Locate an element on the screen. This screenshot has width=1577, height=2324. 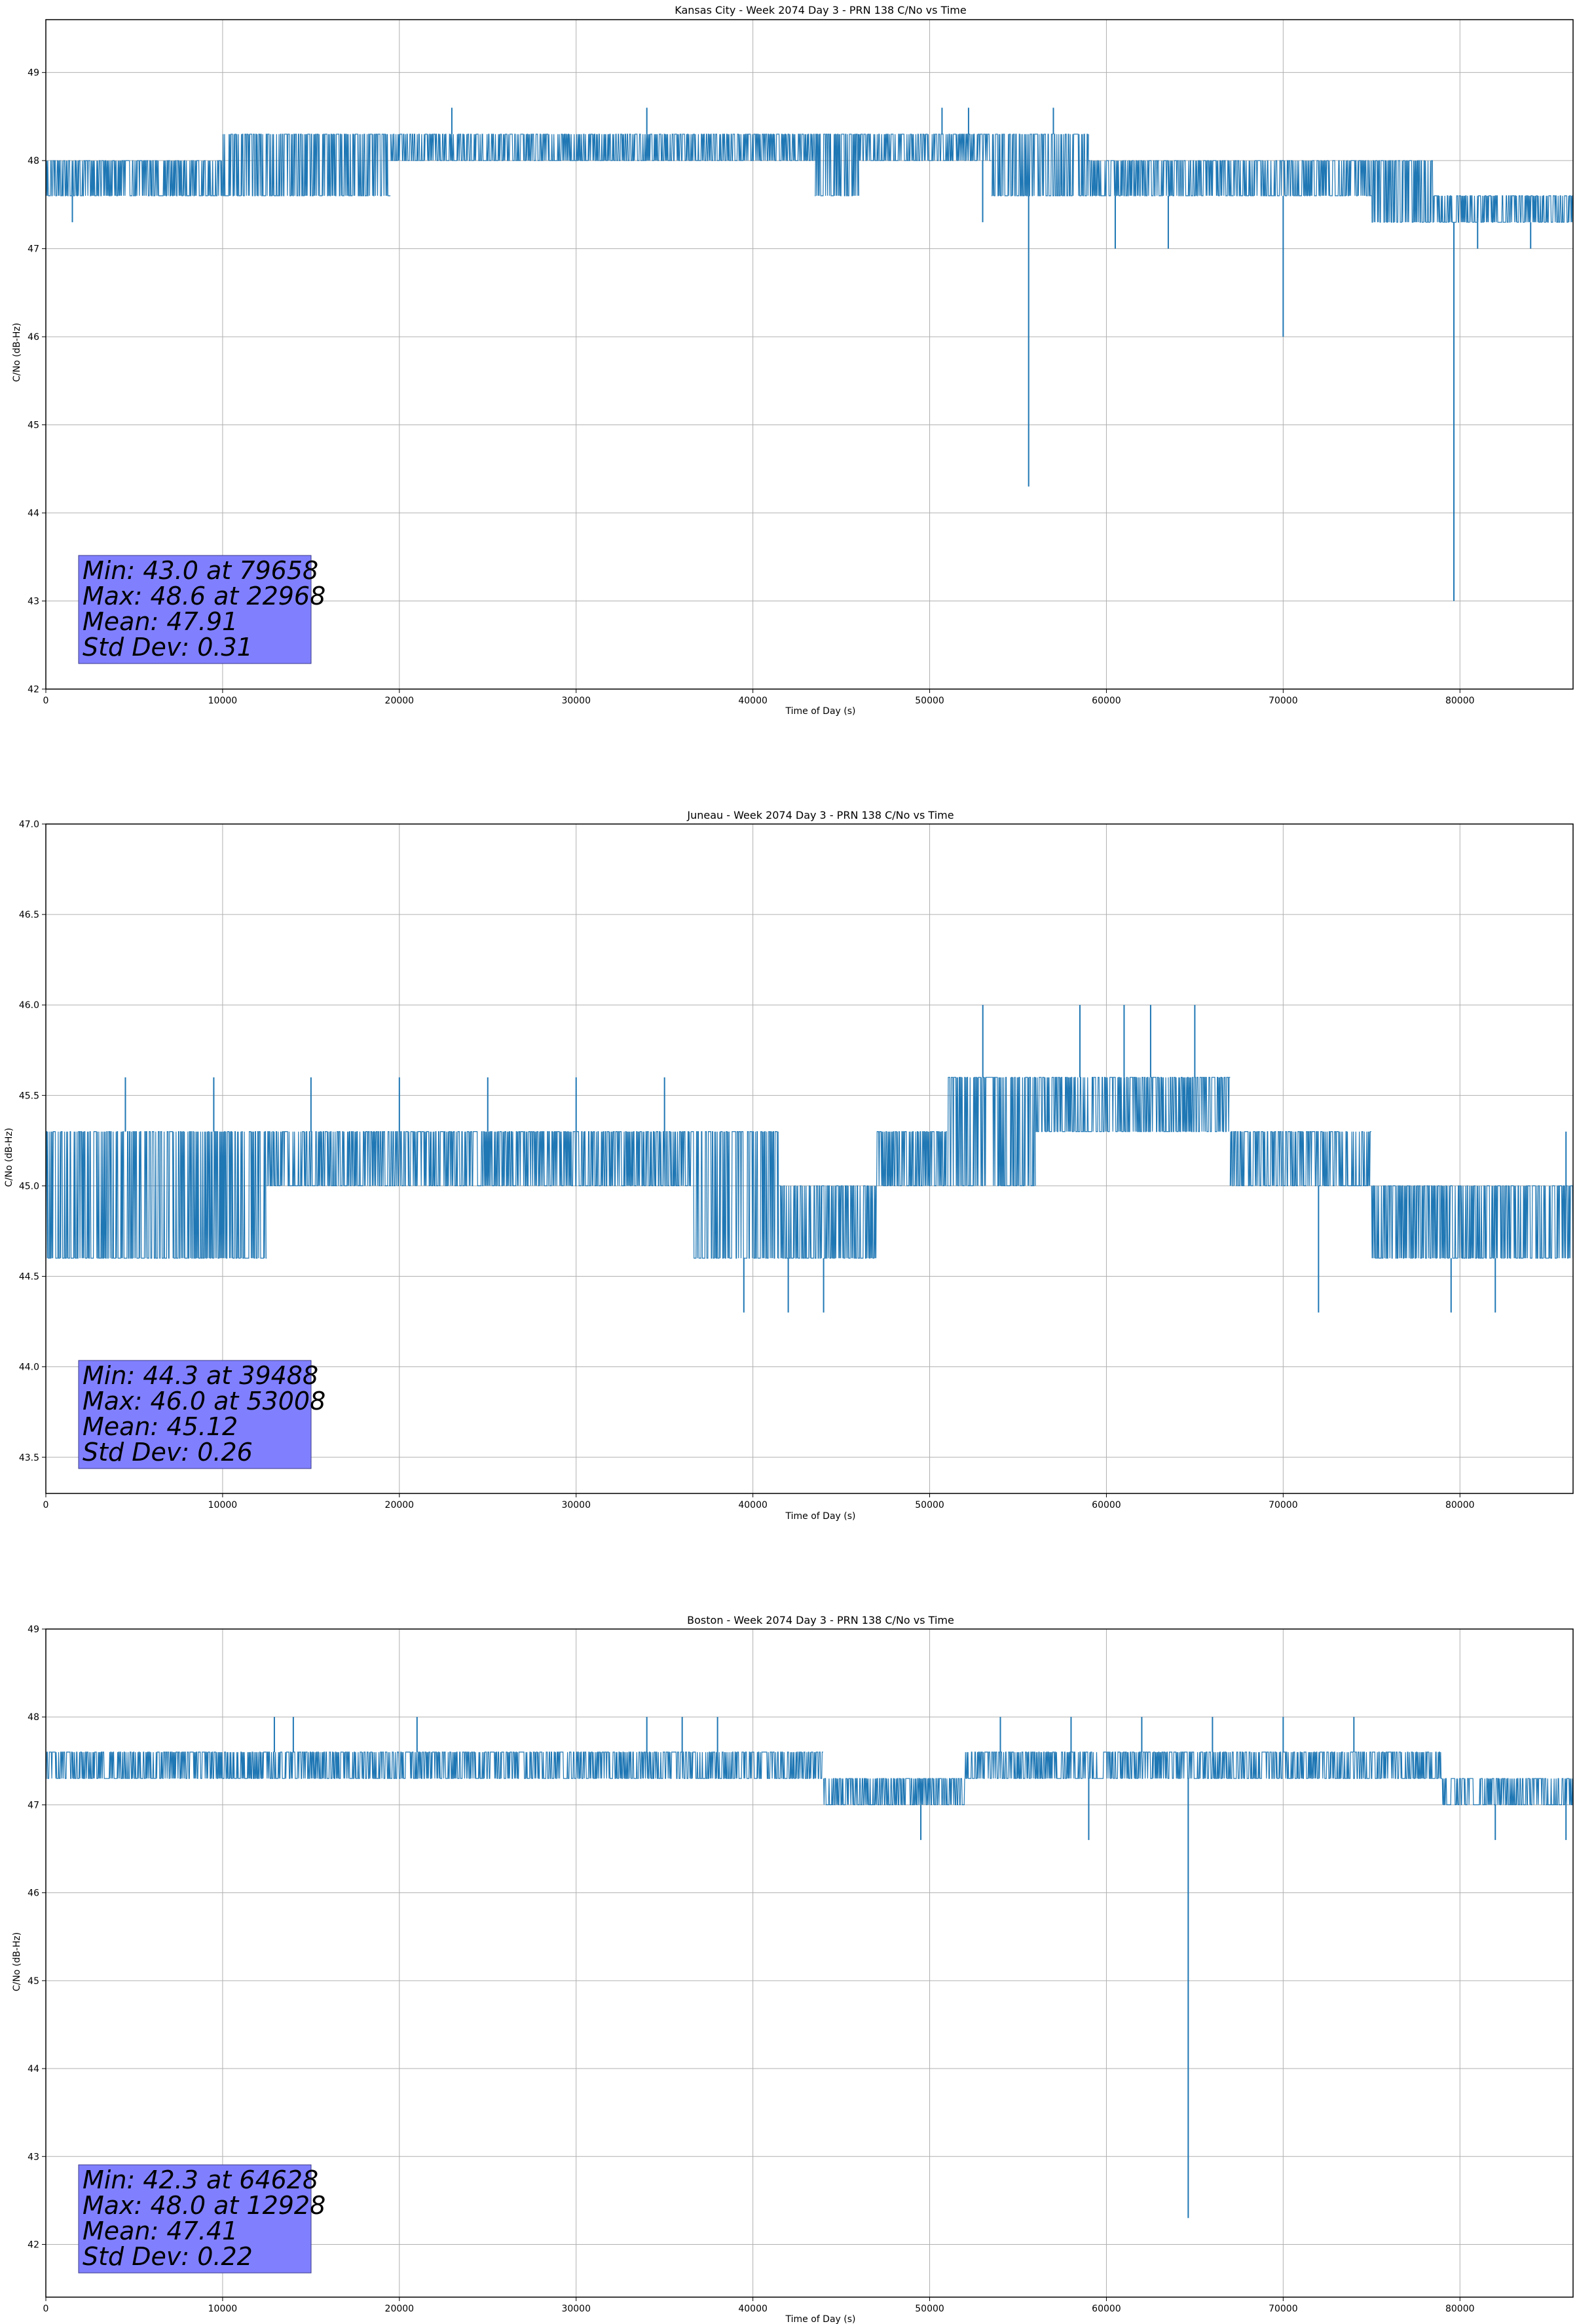
y-tick-label: 43.5 is located at coordinates (29, 1458).